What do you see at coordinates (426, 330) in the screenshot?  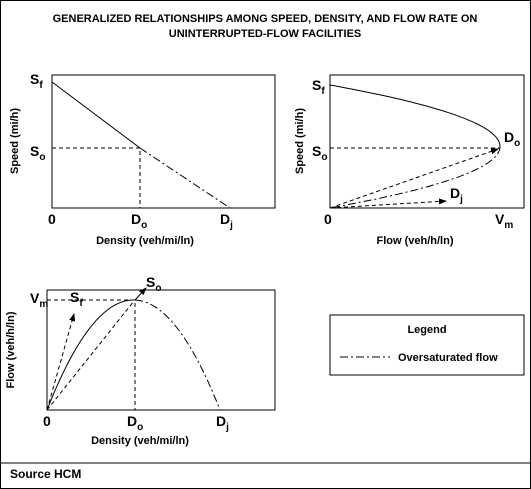 I see `legend-title: Legend` at bounding box center [426, 330].